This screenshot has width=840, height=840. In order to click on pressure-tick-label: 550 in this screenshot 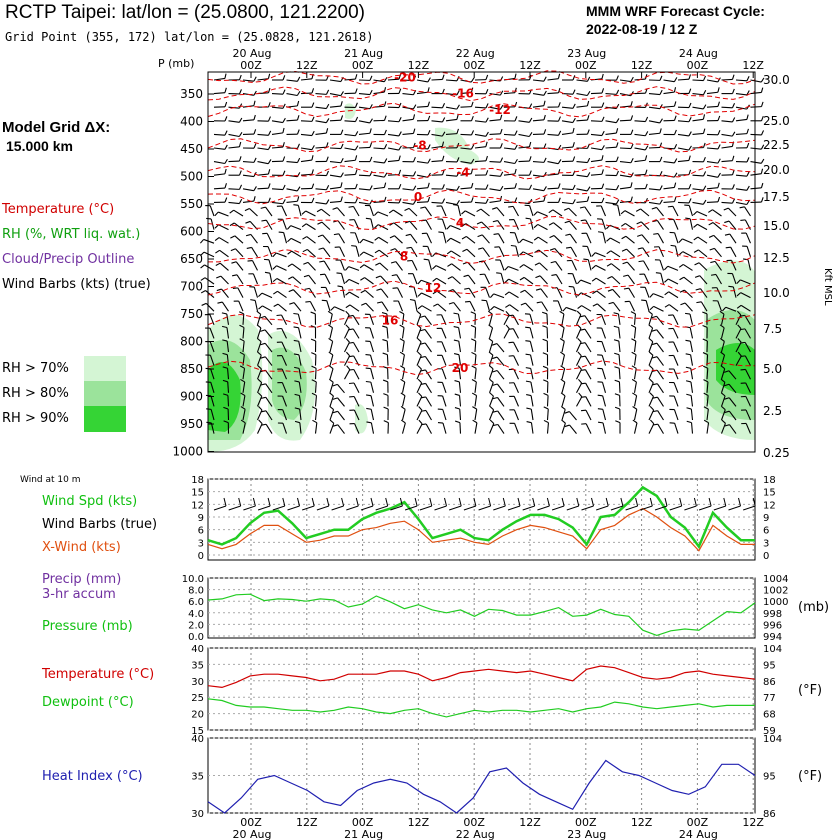, I will do `click(191, 204)`.